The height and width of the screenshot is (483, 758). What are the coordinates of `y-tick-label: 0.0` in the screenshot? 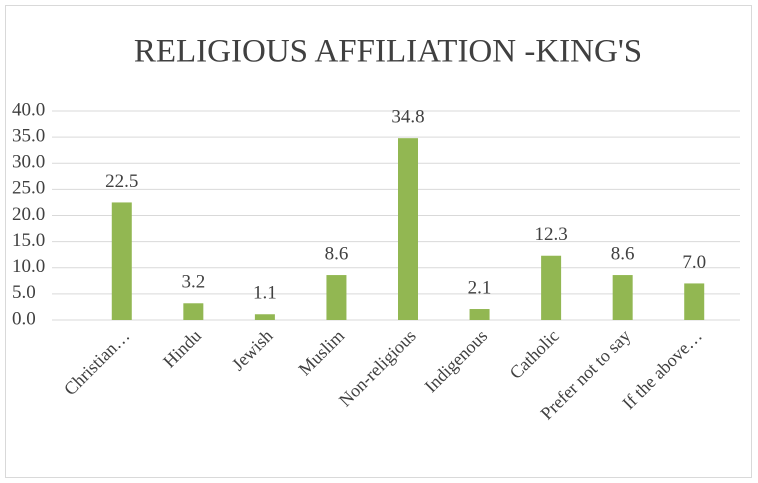 It's located at (24, 318).